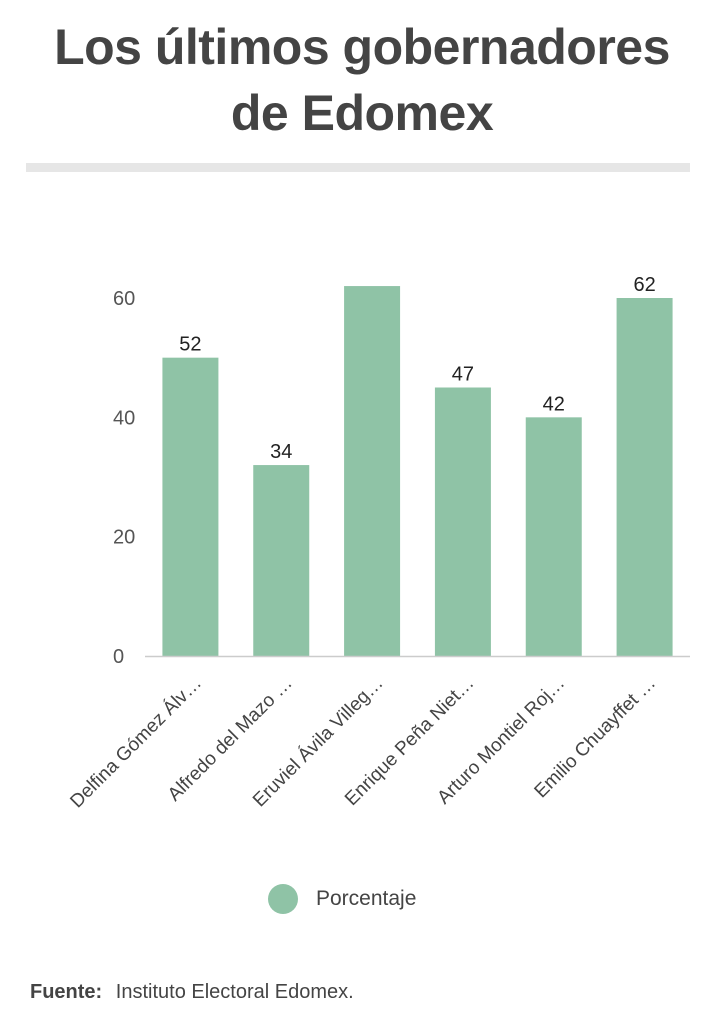  Describe the element at coordinates (124, 418) in the screenshot. I see `y-tick-label: 40` at that location.